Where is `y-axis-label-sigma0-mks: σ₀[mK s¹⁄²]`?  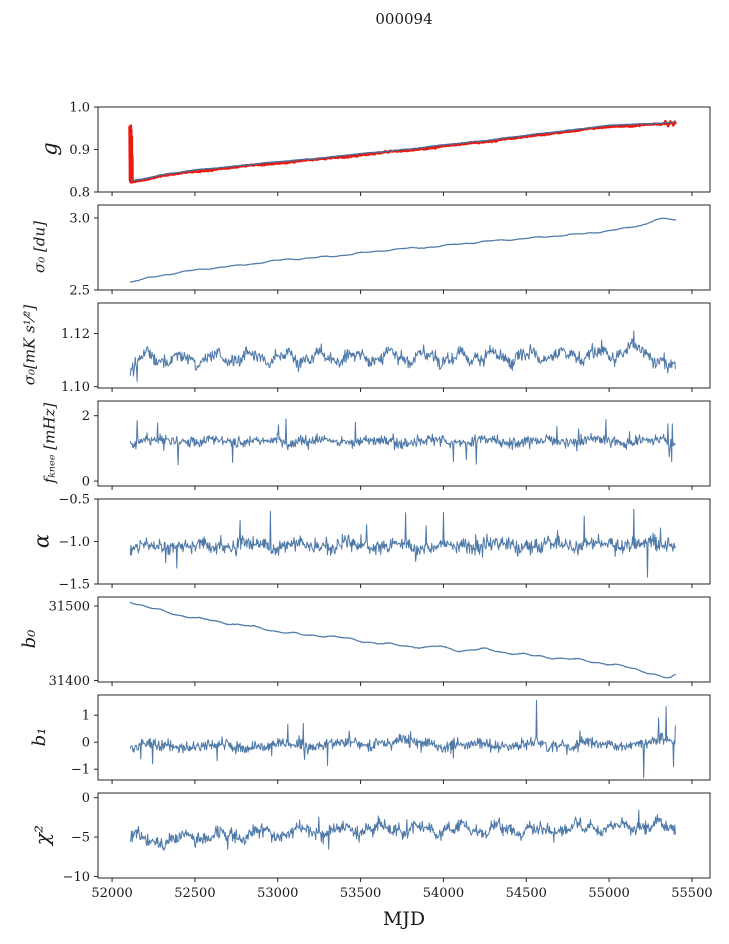
y-axis-label-sigma0-mks: σ₀[mK s¹⁄²] is located at coordinates (29, 345).